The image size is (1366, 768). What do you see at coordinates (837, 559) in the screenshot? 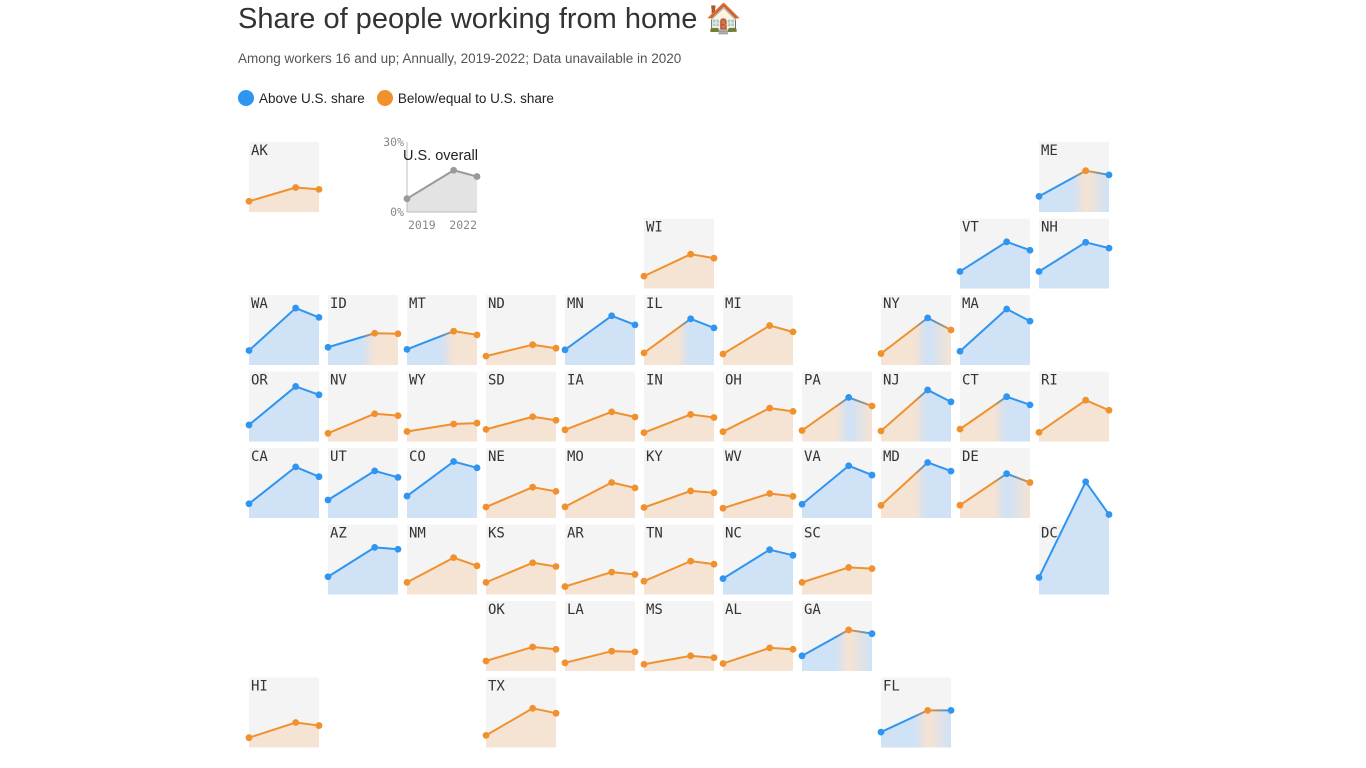
I see `state-tile-sc: SC` at bounding box center [837, 559].